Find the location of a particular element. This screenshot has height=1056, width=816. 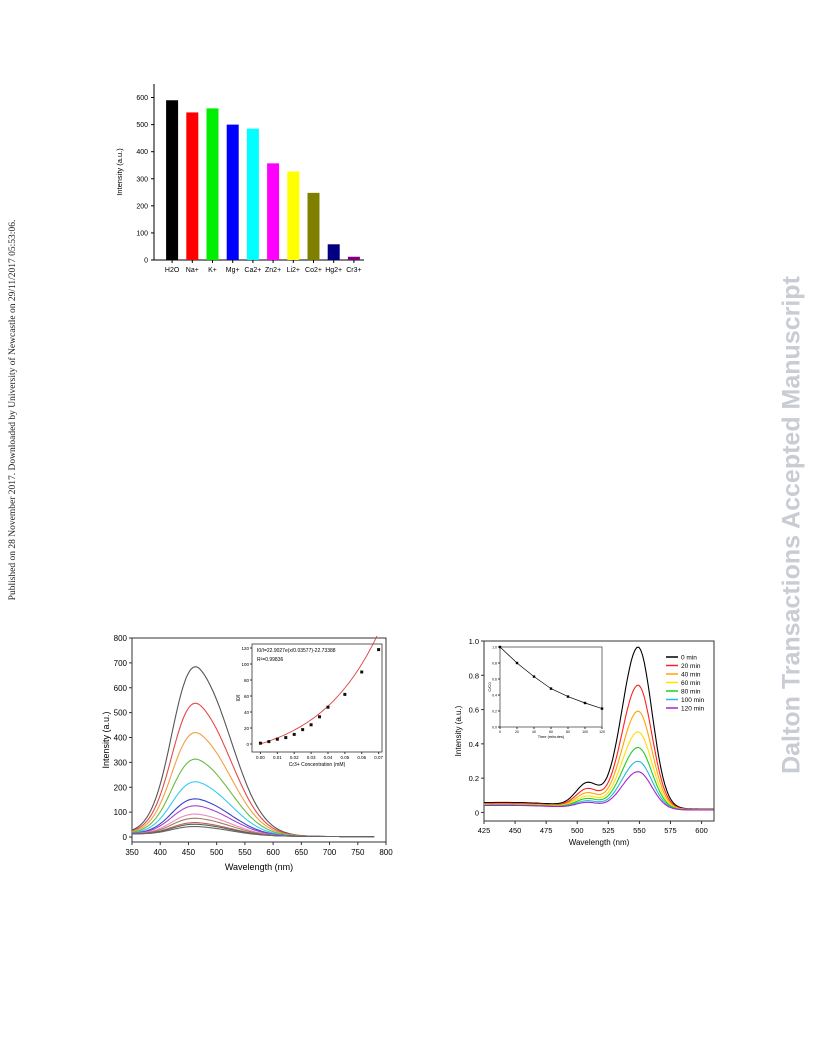

inset-x-tick-label: 80 is located at coordinates (568, 732).